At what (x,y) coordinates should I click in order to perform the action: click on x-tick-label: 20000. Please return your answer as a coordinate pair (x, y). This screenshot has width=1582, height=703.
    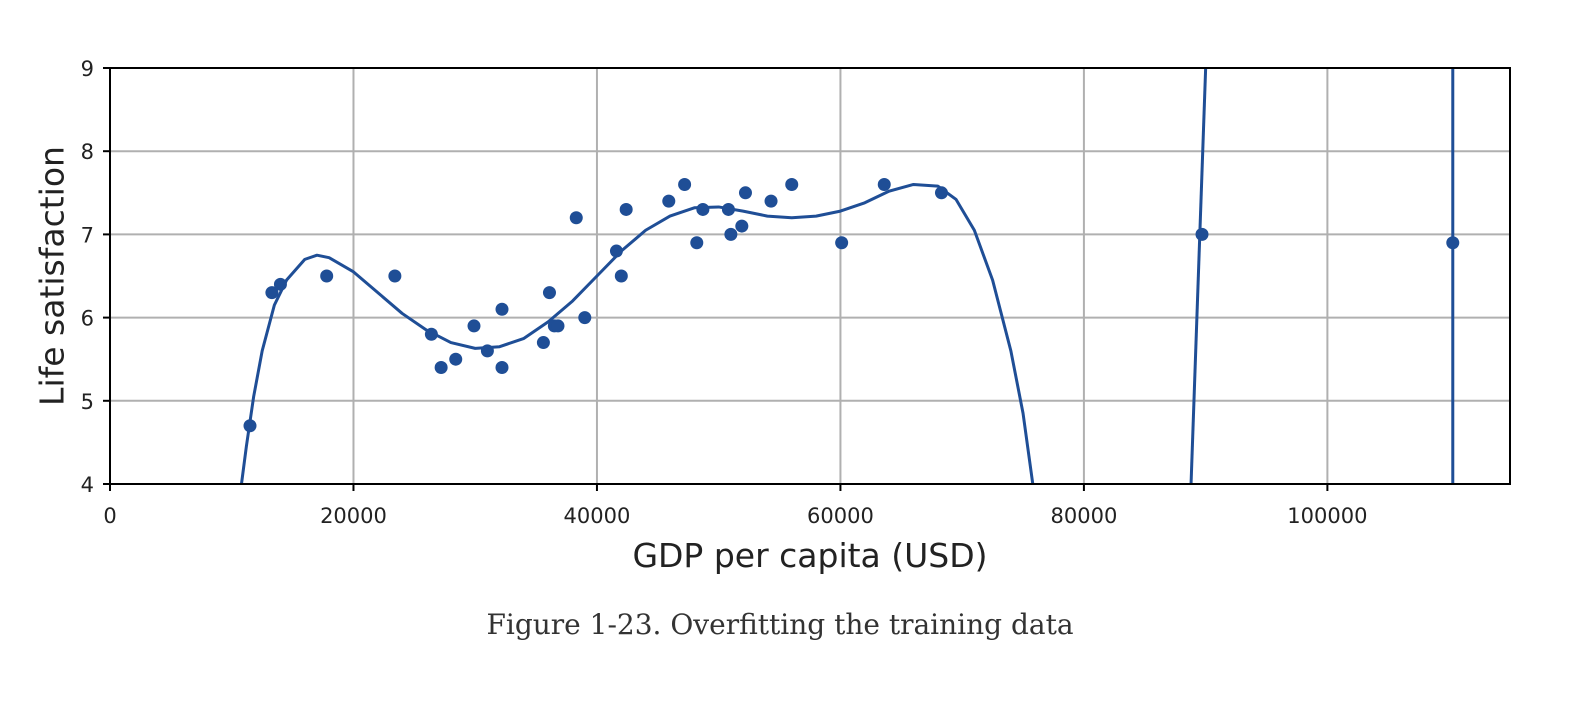
    Looking at the image, I should click on (353, 516).